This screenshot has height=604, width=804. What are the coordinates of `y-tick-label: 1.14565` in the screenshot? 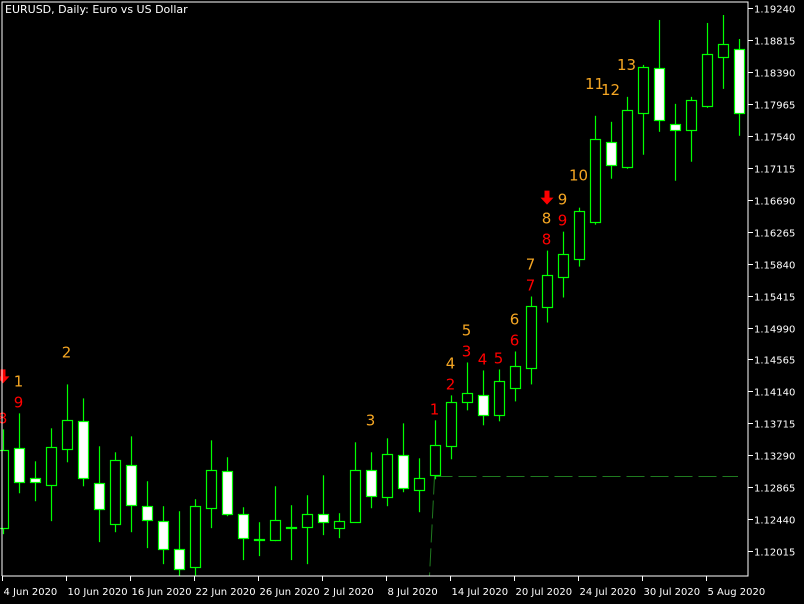 It's located at (774, 361).